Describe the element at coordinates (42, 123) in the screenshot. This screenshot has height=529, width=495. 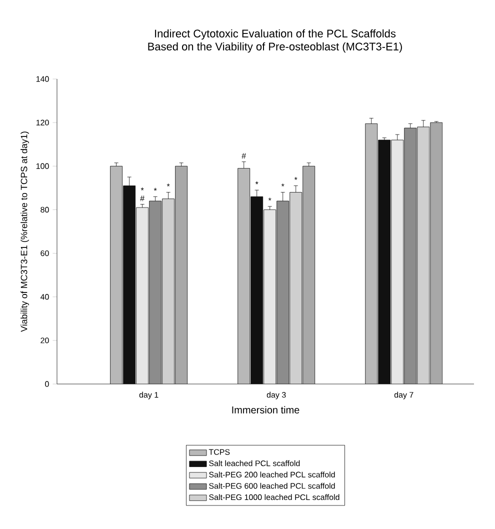
I see `y-tick-label: 120` at that location.